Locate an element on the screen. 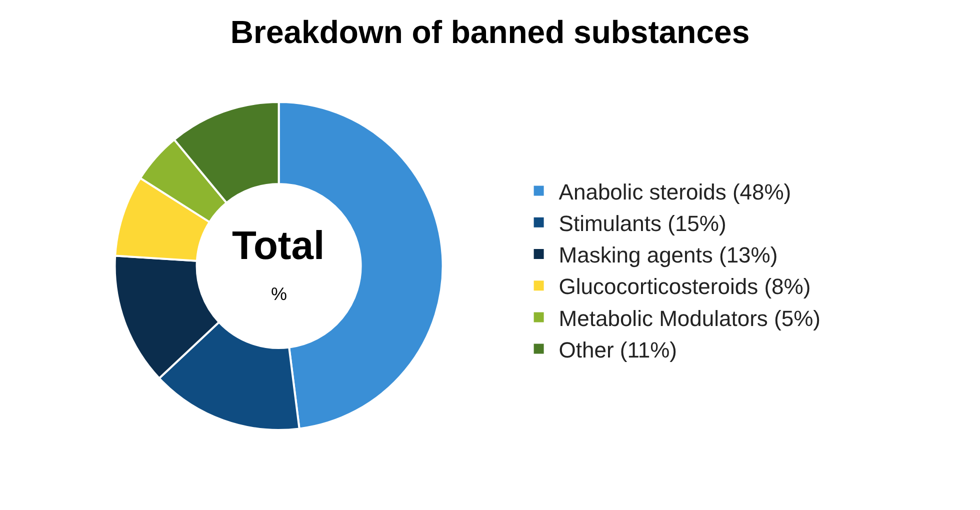 The image size is (980, 510). legend-label: Metabolic Modulators (5%) is located at coordinates (689, 318).